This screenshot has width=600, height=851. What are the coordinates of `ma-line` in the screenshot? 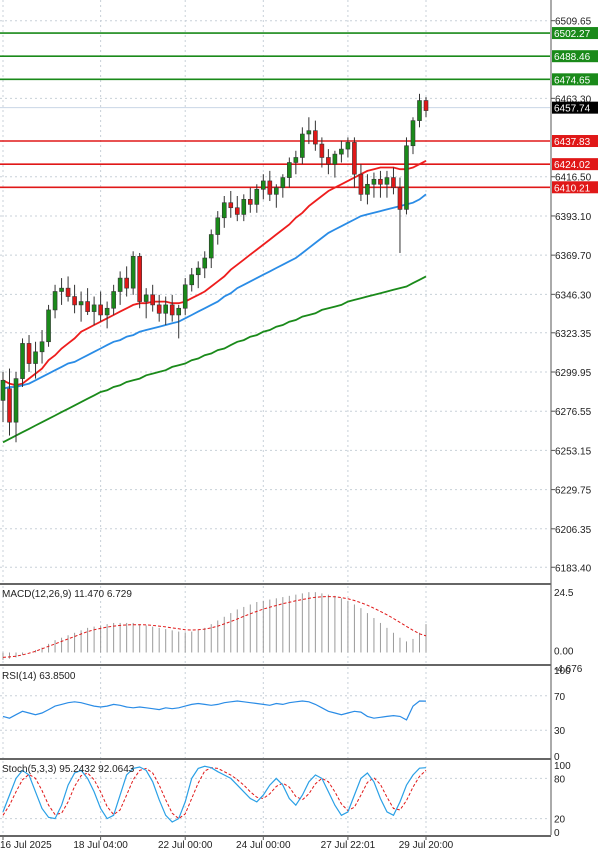 It's located at (214, 359).